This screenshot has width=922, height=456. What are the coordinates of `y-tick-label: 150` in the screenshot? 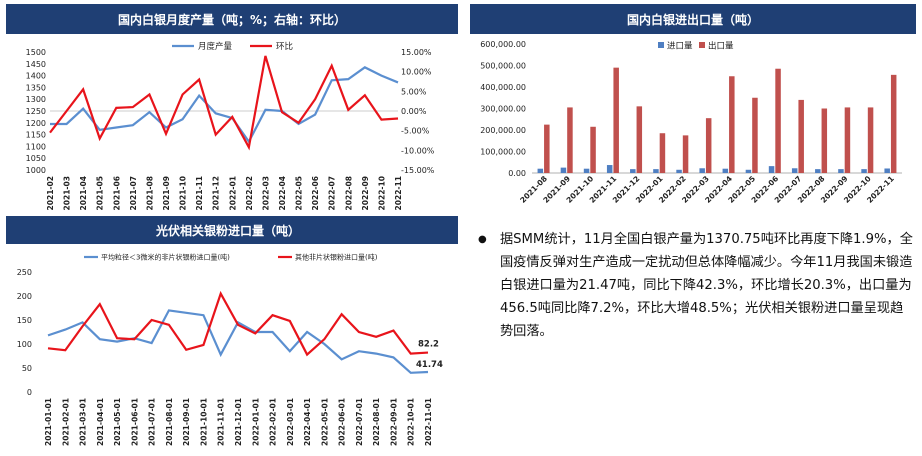 It's located at (24, 320).